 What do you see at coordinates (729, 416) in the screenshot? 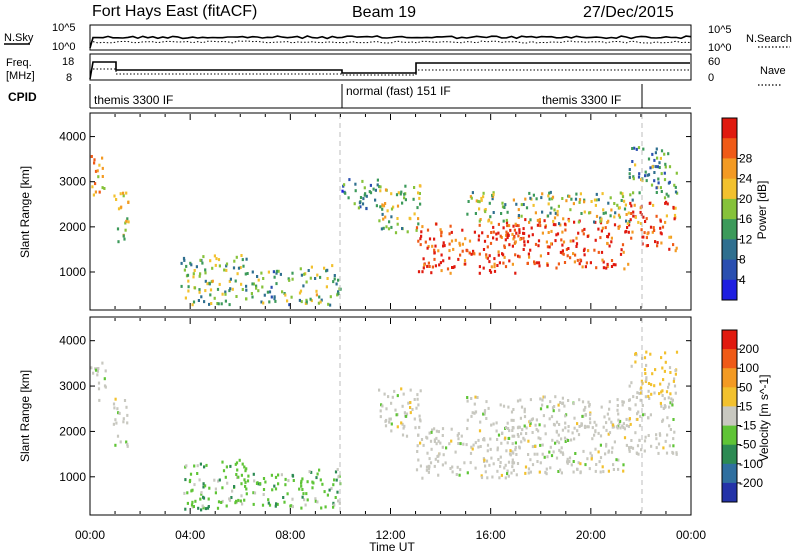
I see `velocity-colorbar` at bounding box center [729, 416].